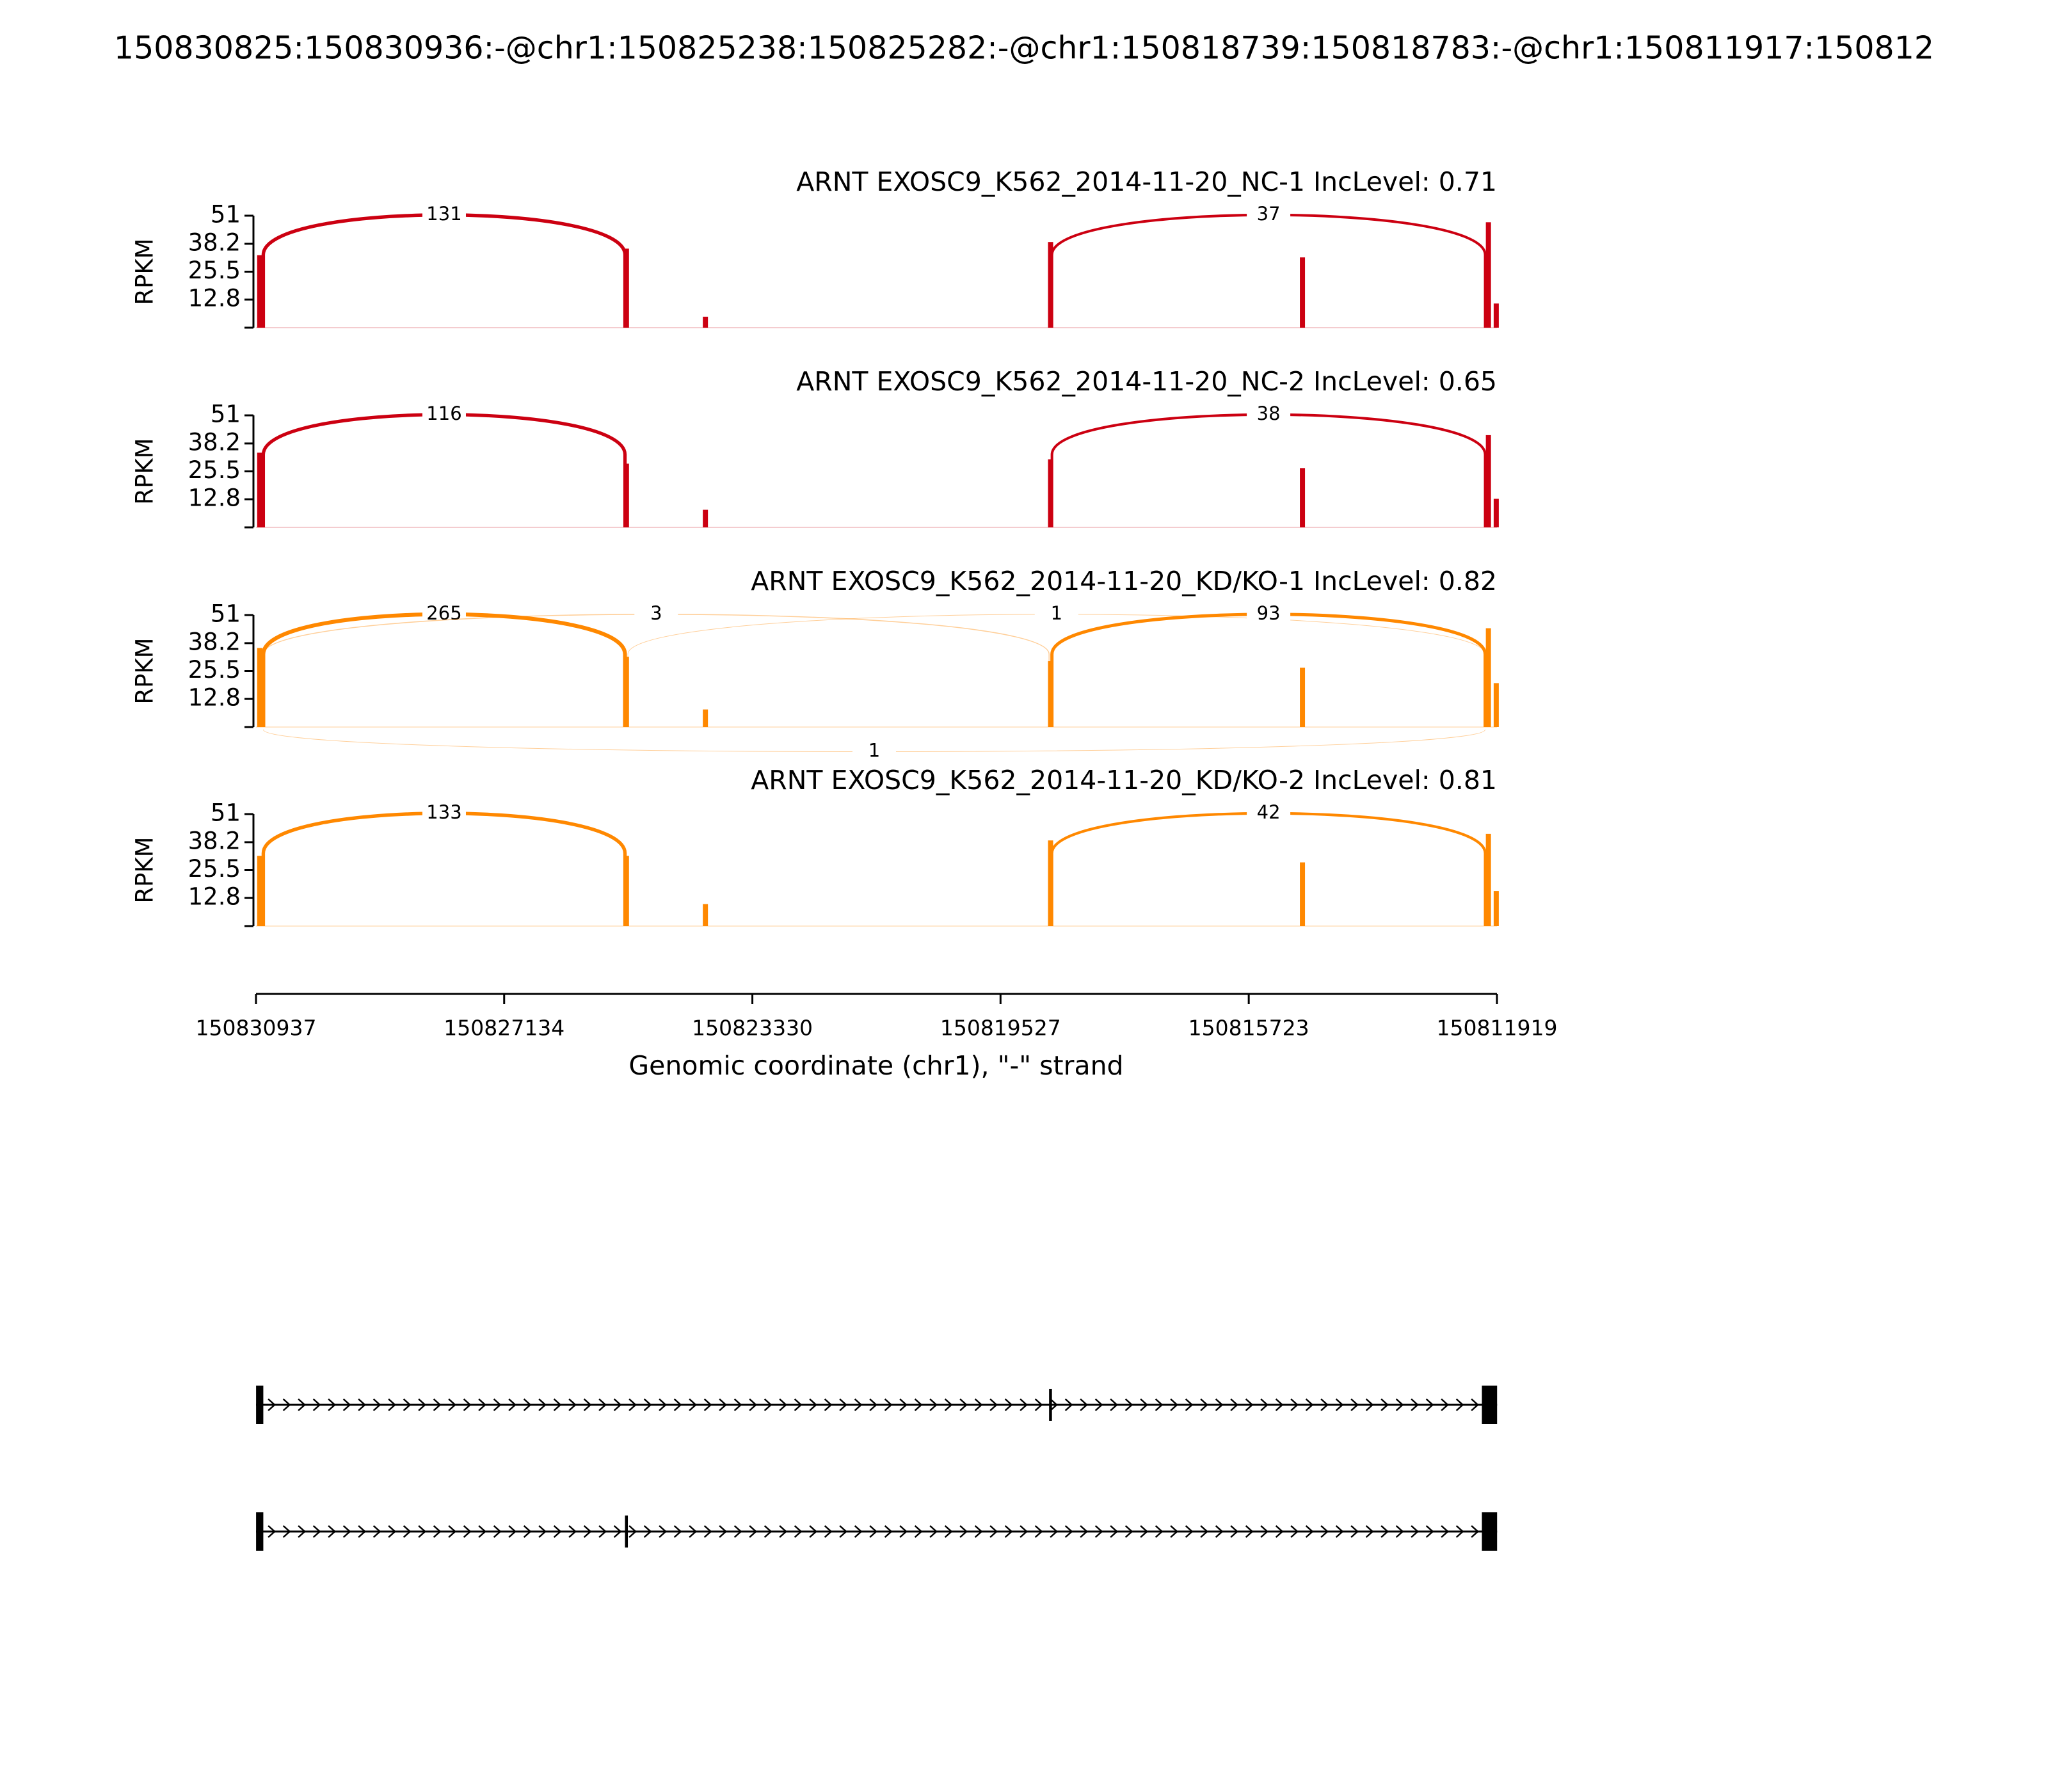 This screenshot has width=2048, height=1792. What do you see at coordinates (875, 1065) in the screenshot?
I see `x-axis-label: Genomic coordinate (chr1), "-" strand` at bounding box center [875, 1065].